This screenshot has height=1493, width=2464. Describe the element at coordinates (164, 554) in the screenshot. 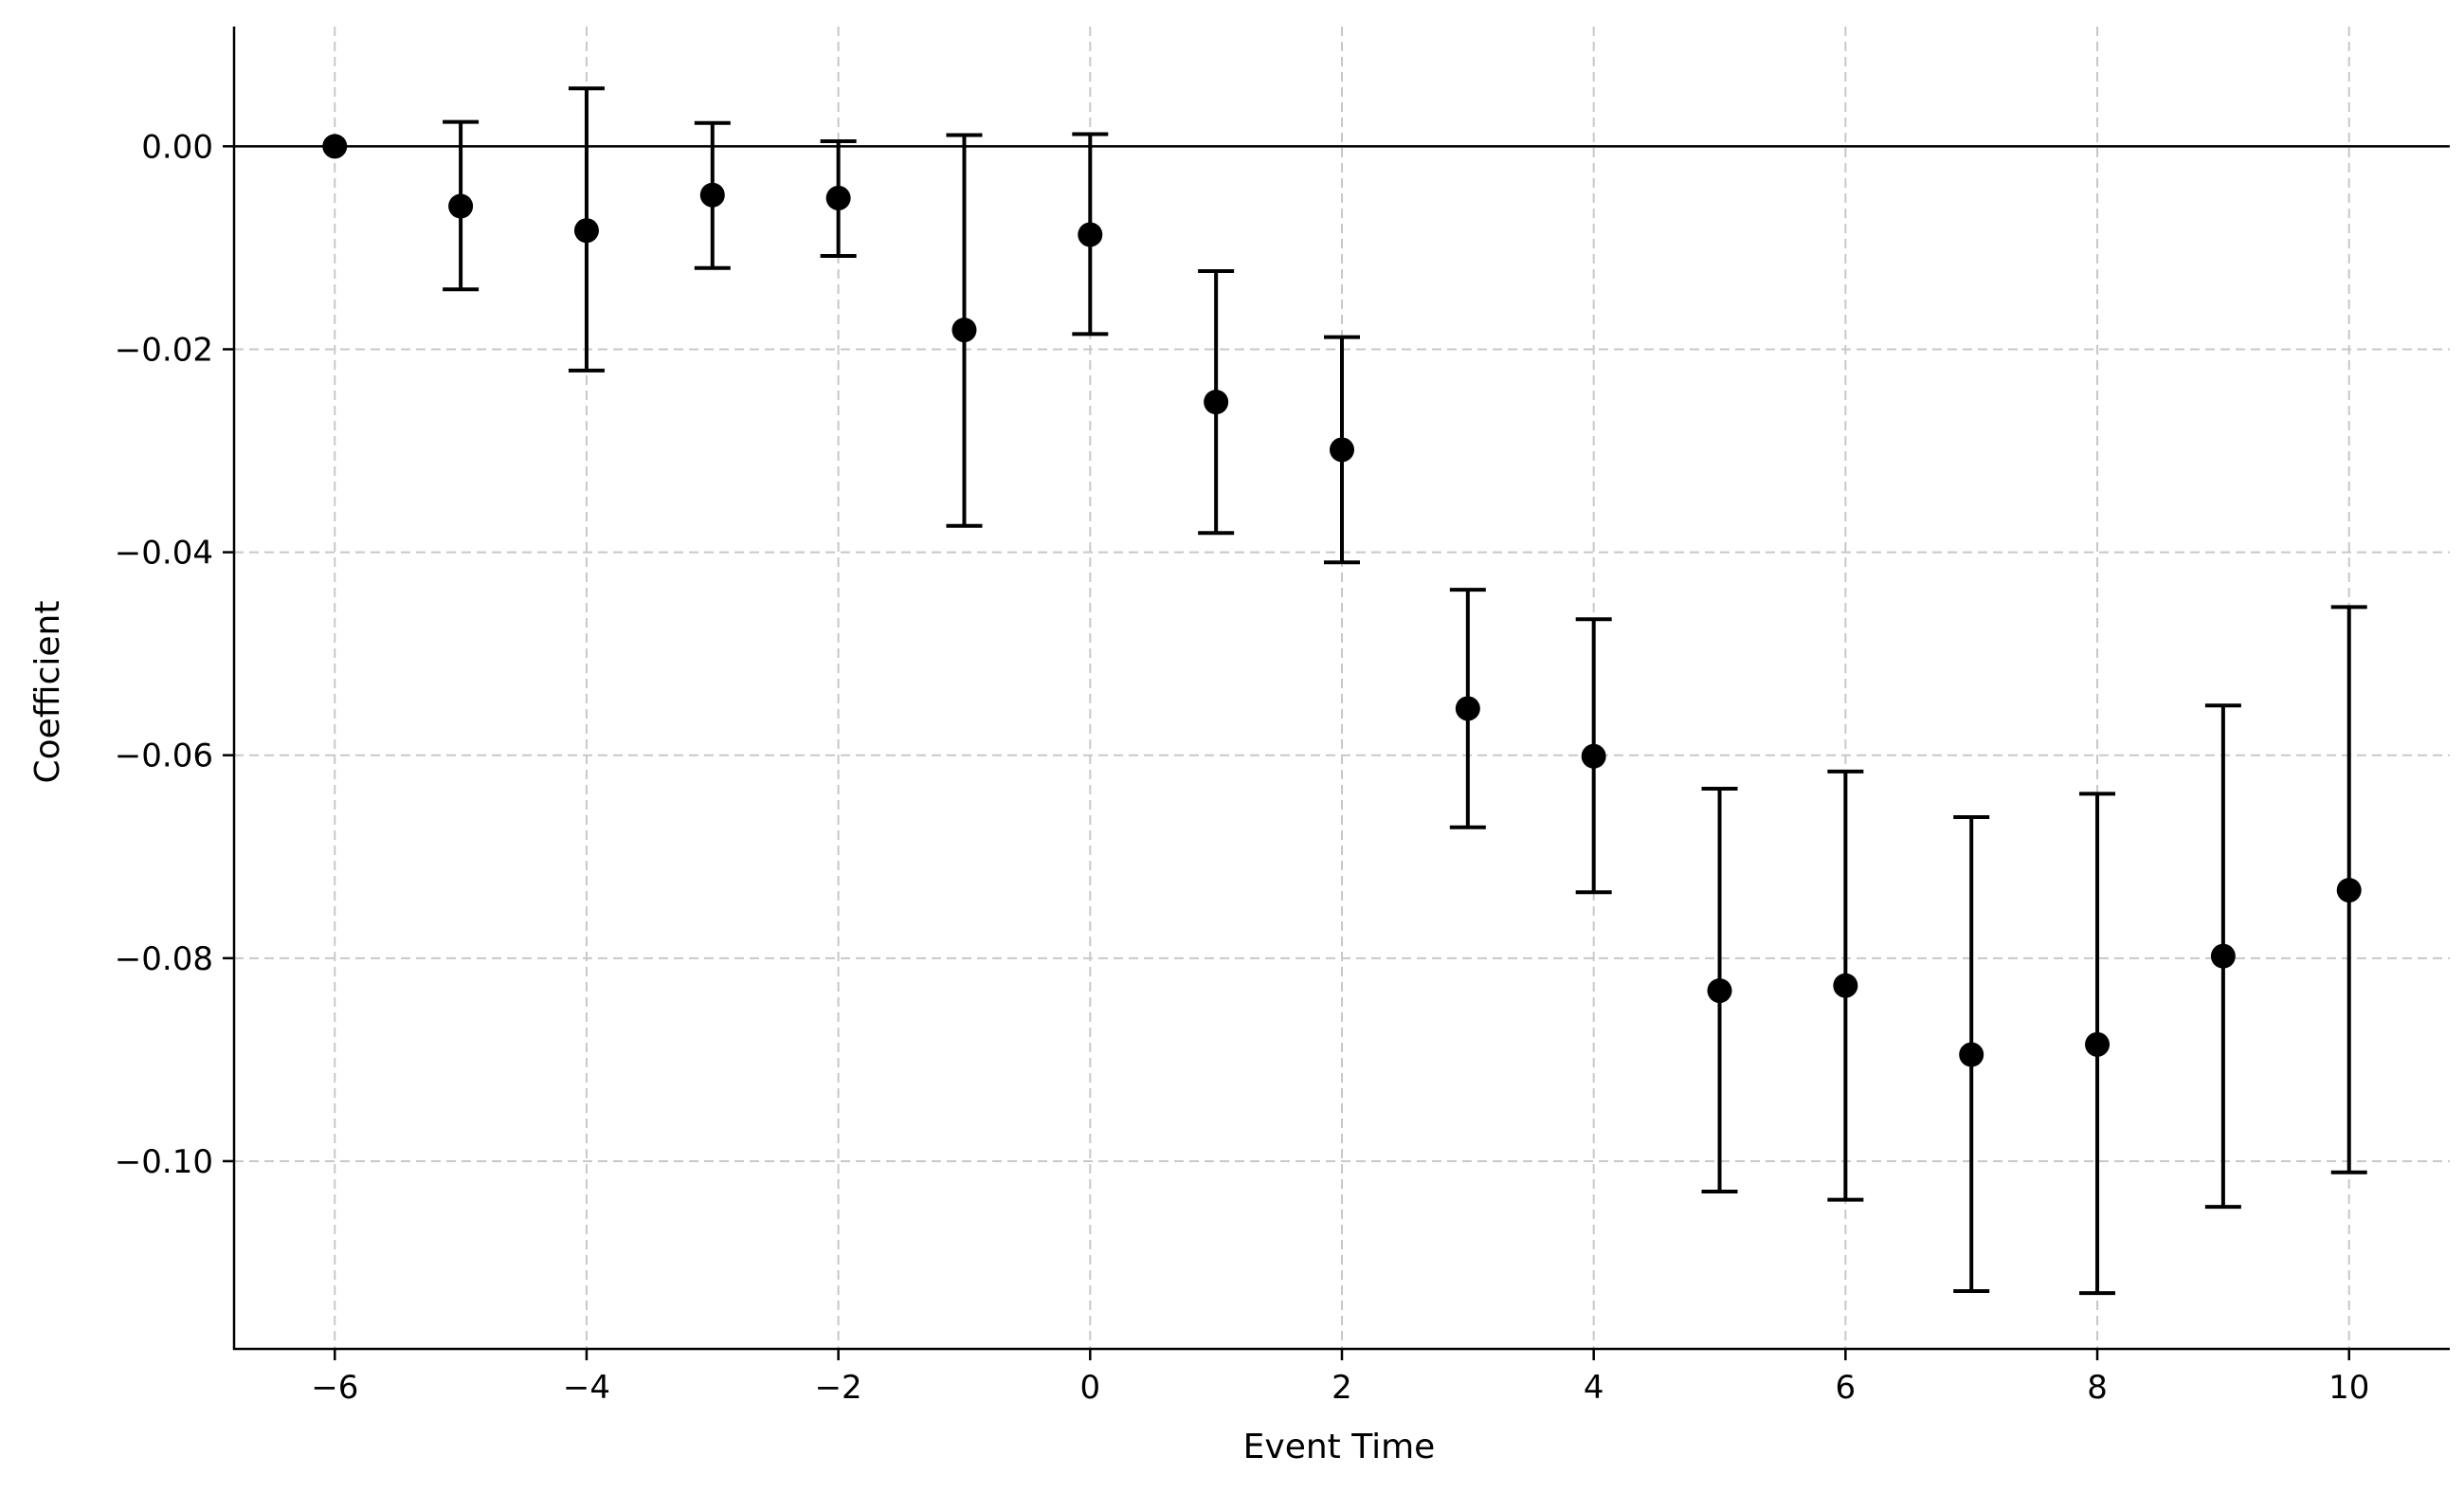

I see `y-tick-label-2: −0.04` at that location.